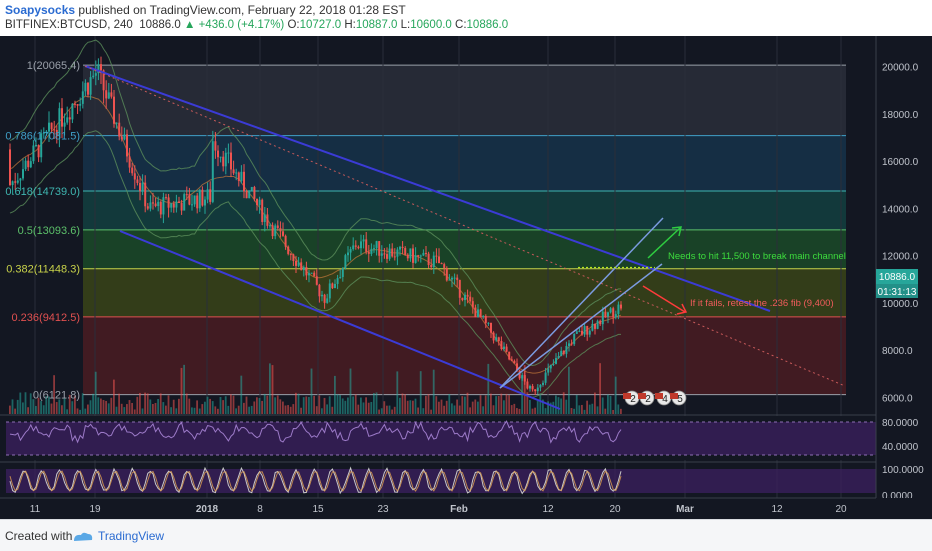 The image size is (932, 551). I want to click on stoch-k-line, so click(315, 480).